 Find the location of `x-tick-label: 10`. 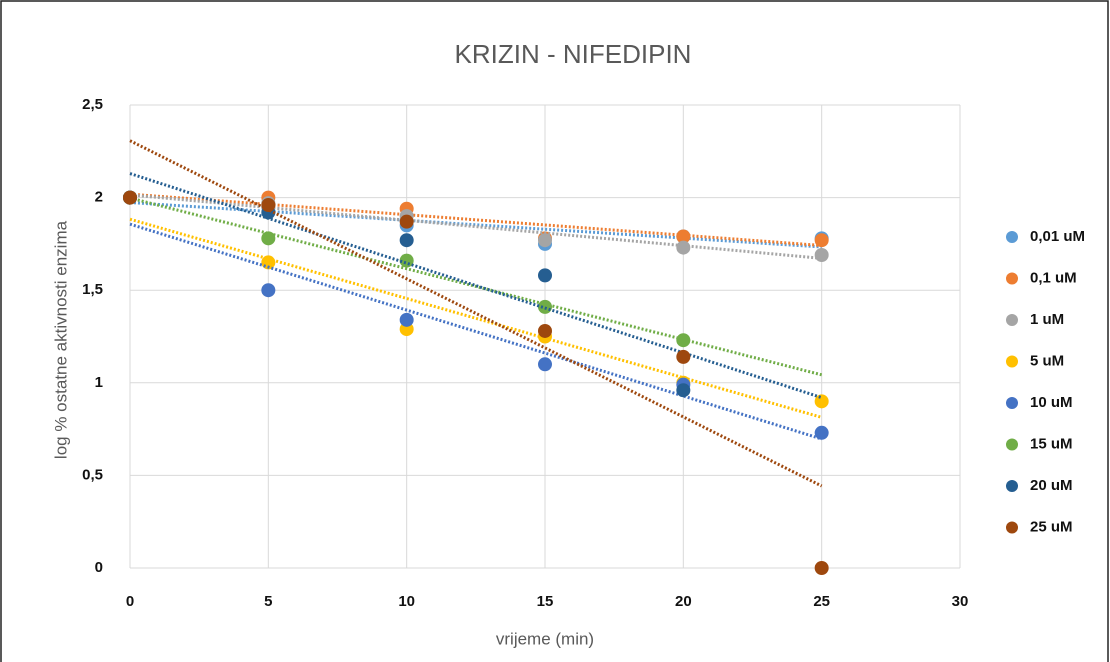

x-tick-label: 10 is located at coordinates (406, 601).